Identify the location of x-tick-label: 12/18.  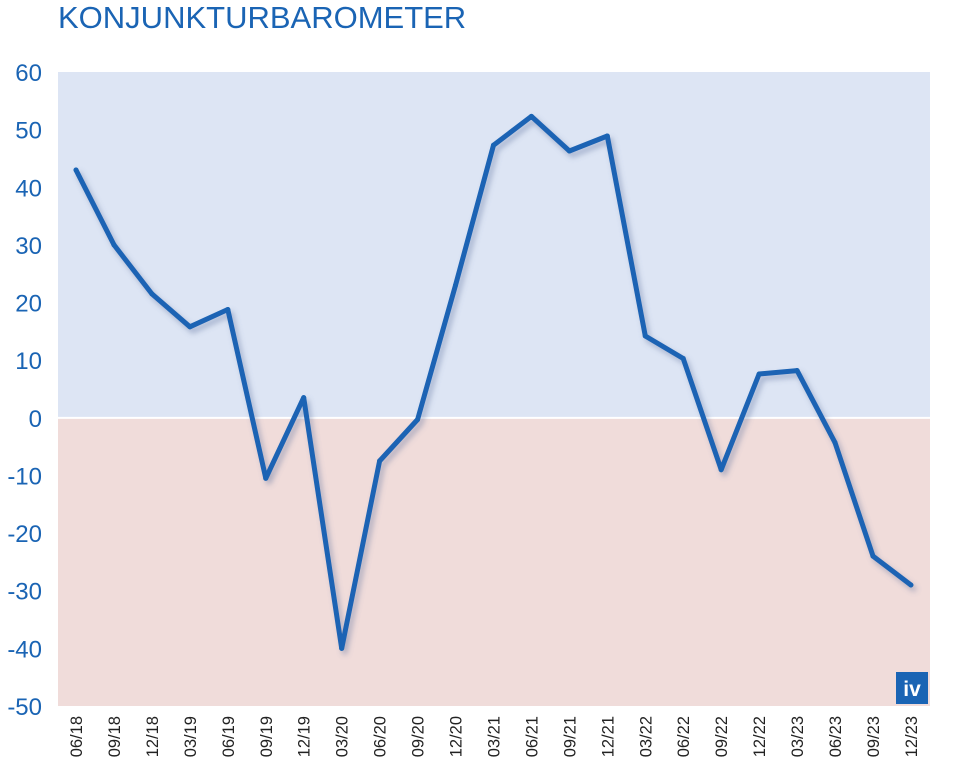
(153, 736).